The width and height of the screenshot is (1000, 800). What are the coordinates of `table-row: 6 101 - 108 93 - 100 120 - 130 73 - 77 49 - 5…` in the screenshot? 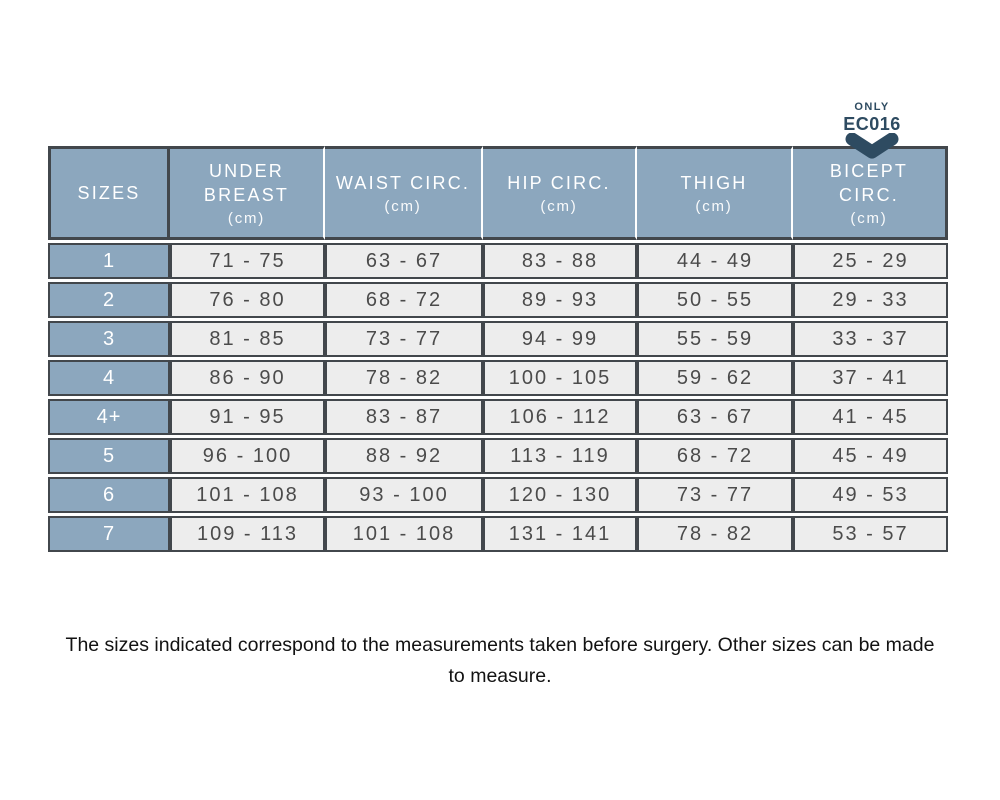 It's located at (498, 495).